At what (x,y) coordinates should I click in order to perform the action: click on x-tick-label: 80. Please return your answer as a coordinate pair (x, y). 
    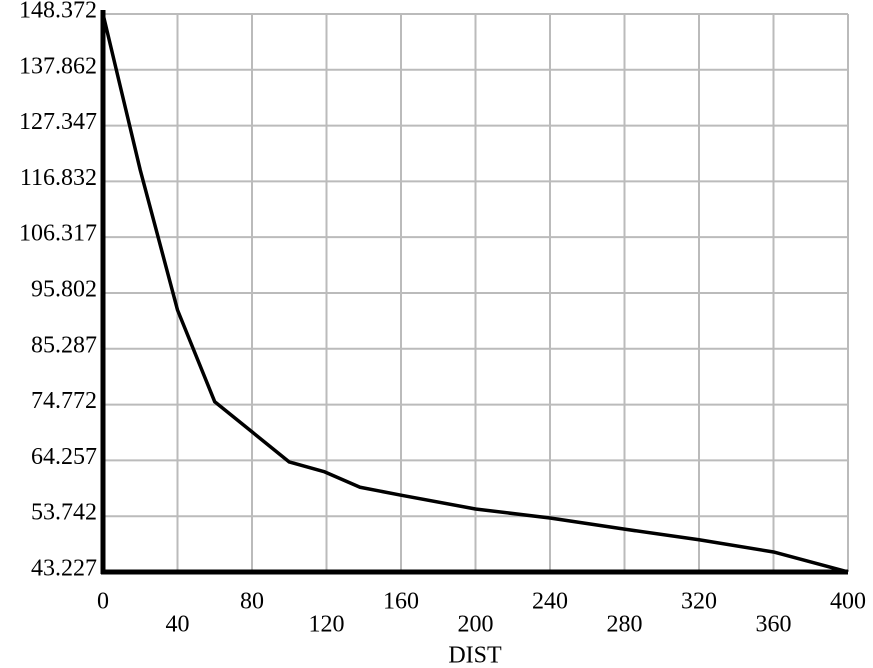
    Looking at the image, I should click on (252, 602).